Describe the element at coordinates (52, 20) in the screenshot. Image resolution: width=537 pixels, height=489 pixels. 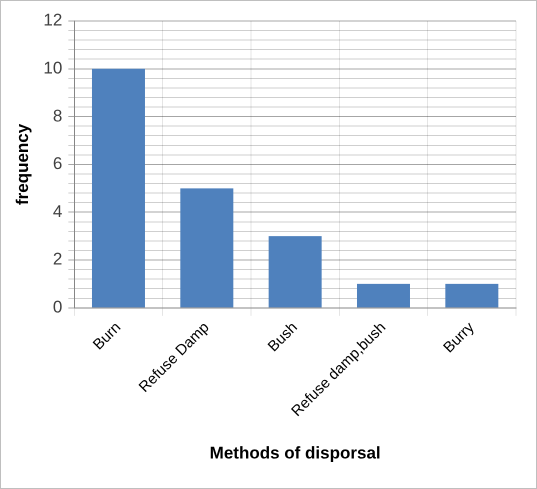
I see `y-tick-label: 12` at that location.